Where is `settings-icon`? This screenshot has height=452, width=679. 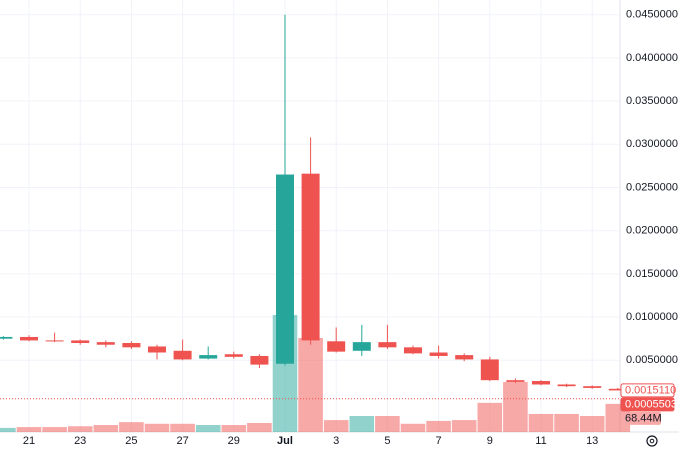 settings-icon is located at coordinates (652, 441).